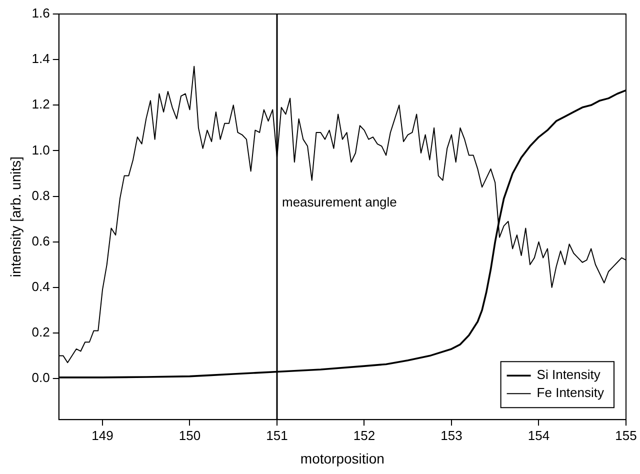  I want to click on x-tick-label: 154, so click(539, 435).